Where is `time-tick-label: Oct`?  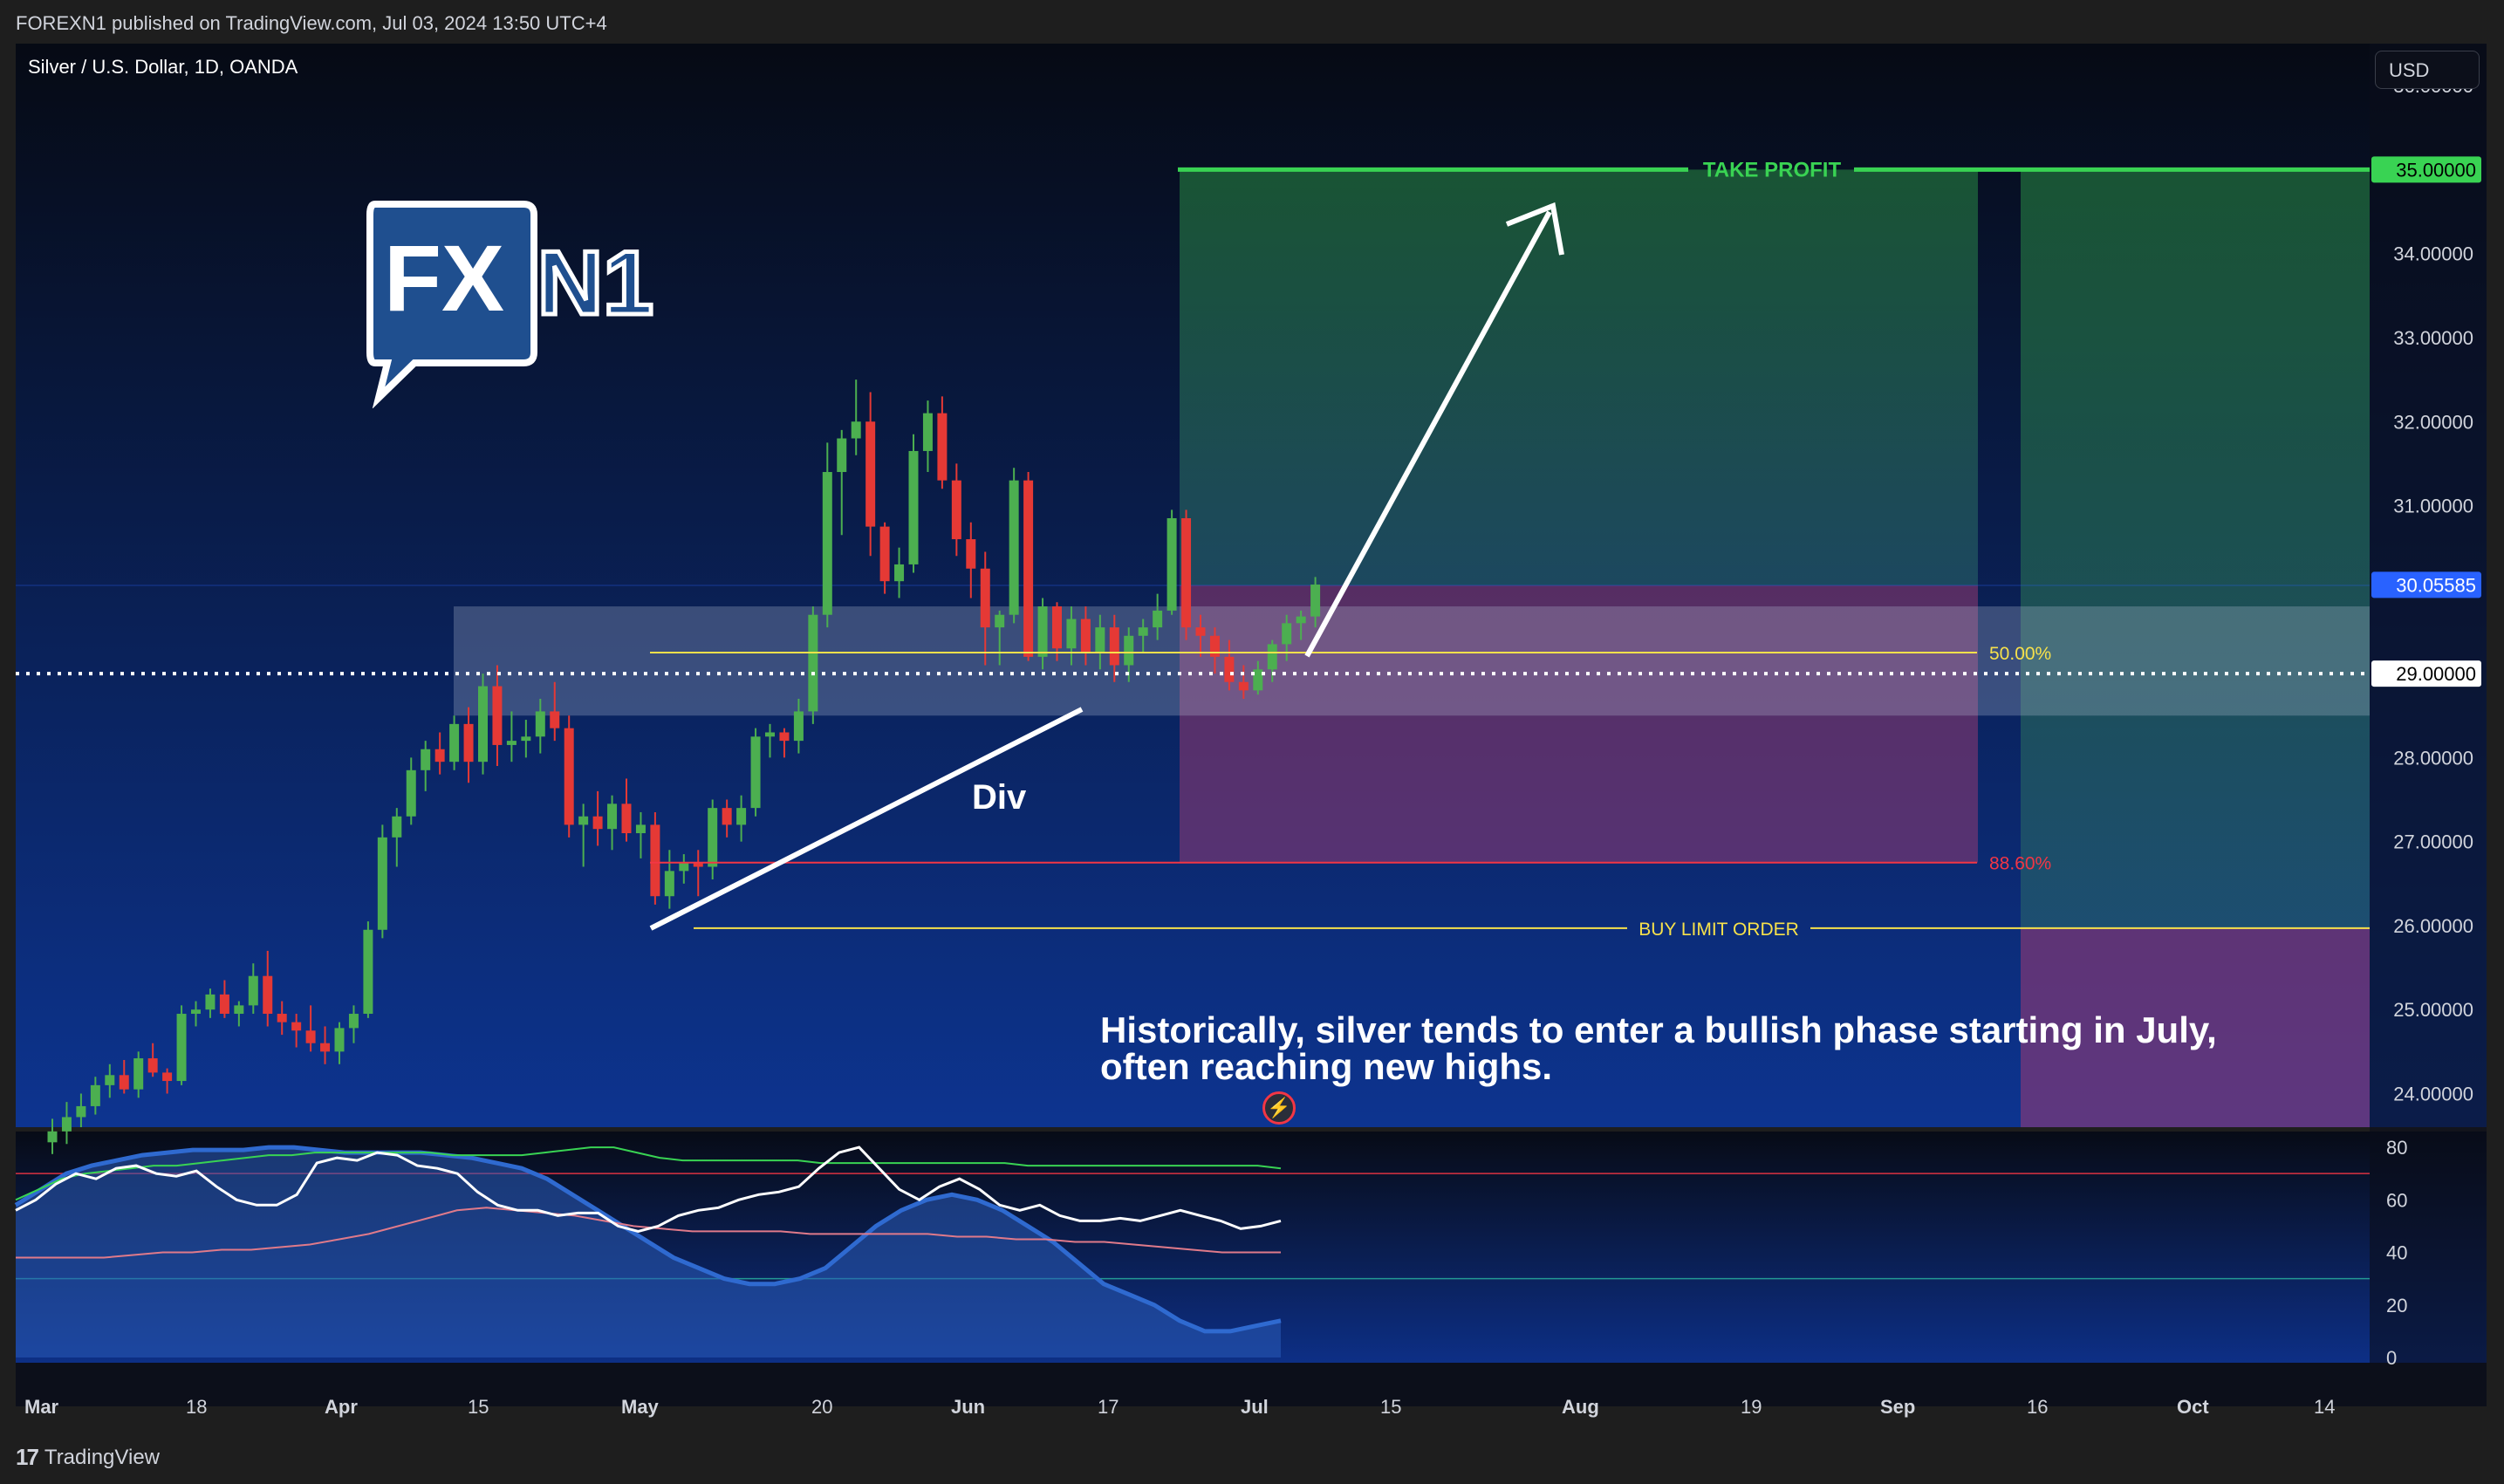
time-tick-label: Oct is located at coordinates (2193, 1407).